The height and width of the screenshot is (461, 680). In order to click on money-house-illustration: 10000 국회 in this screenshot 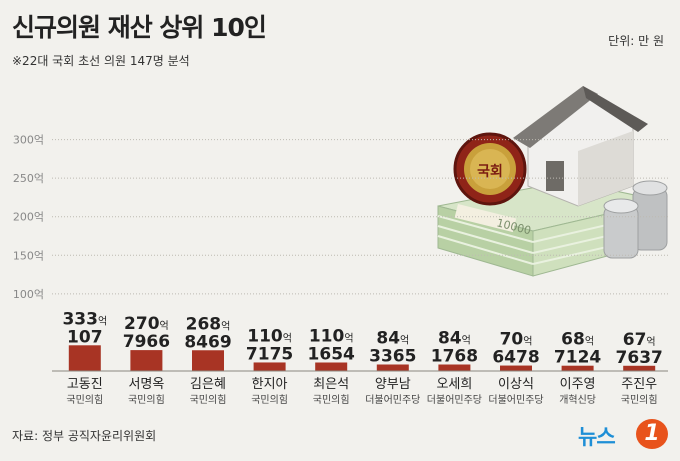, I will do `click(552, 181)`.